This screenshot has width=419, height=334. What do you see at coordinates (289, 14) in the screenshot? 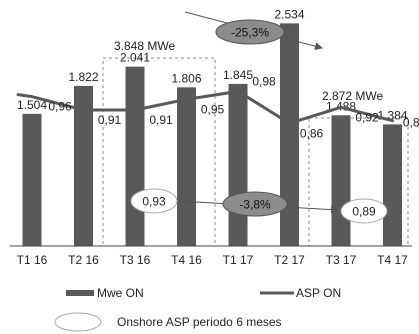
I see `bar-value-label: 2.534` at bounding box center [289, 14].